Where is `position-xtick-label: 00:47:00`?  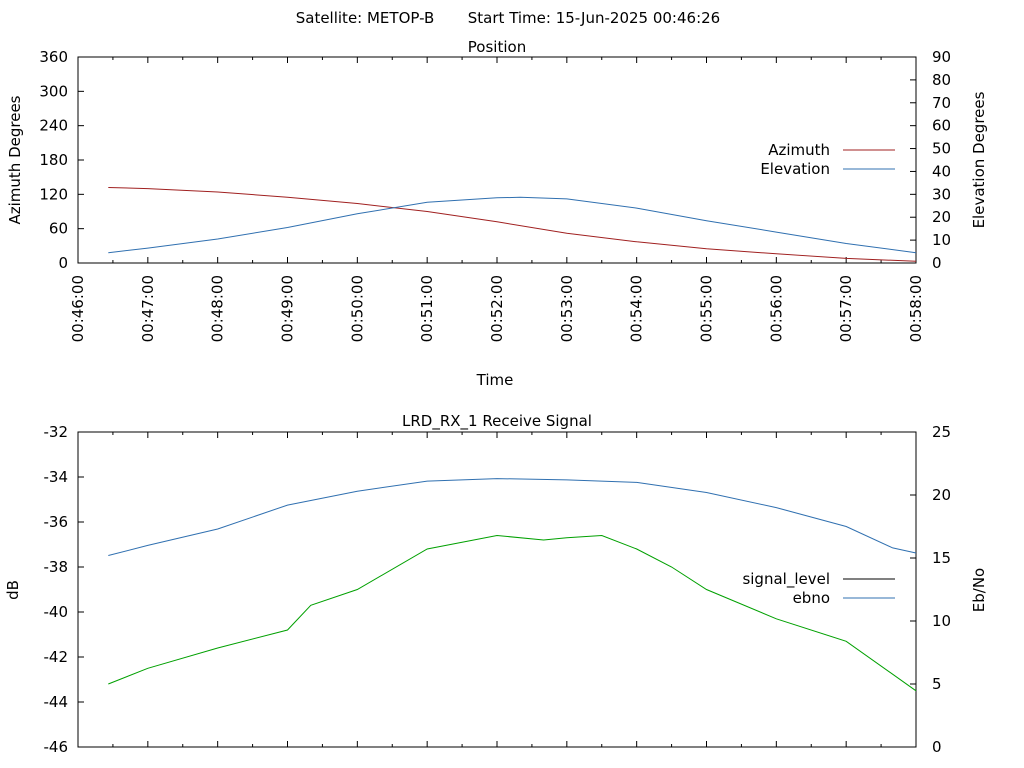 position-xtick-label: 00:47:00 is located at coordinates (148, 308).